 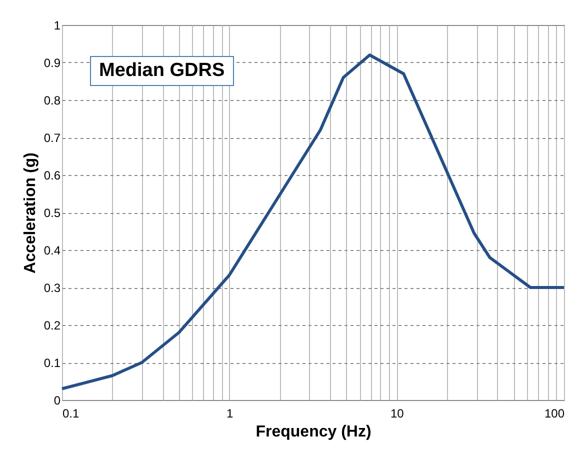 What do you see at coordinates (230, 413) in the screenshot?
I see `x-tick-label: 1` at bounding box center [230, 413].